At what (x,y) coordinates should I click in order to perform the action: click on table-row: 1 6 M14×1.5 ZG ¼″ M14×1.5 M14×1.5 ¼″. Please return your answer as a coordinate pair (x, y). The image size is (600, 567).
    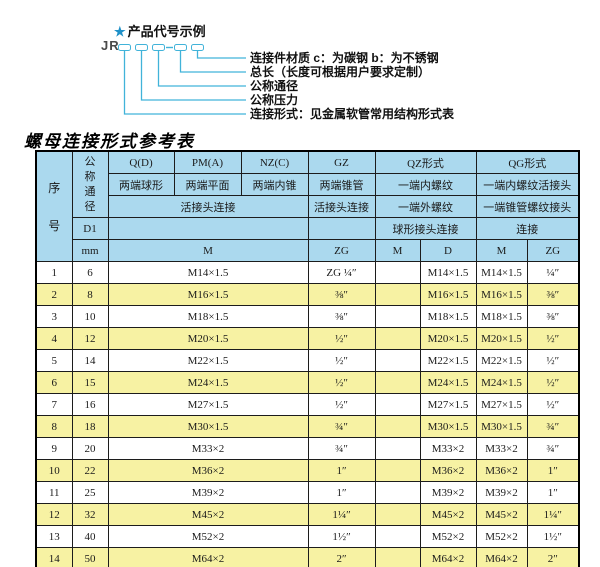
    Looking at the image, I should click on (307, 272).